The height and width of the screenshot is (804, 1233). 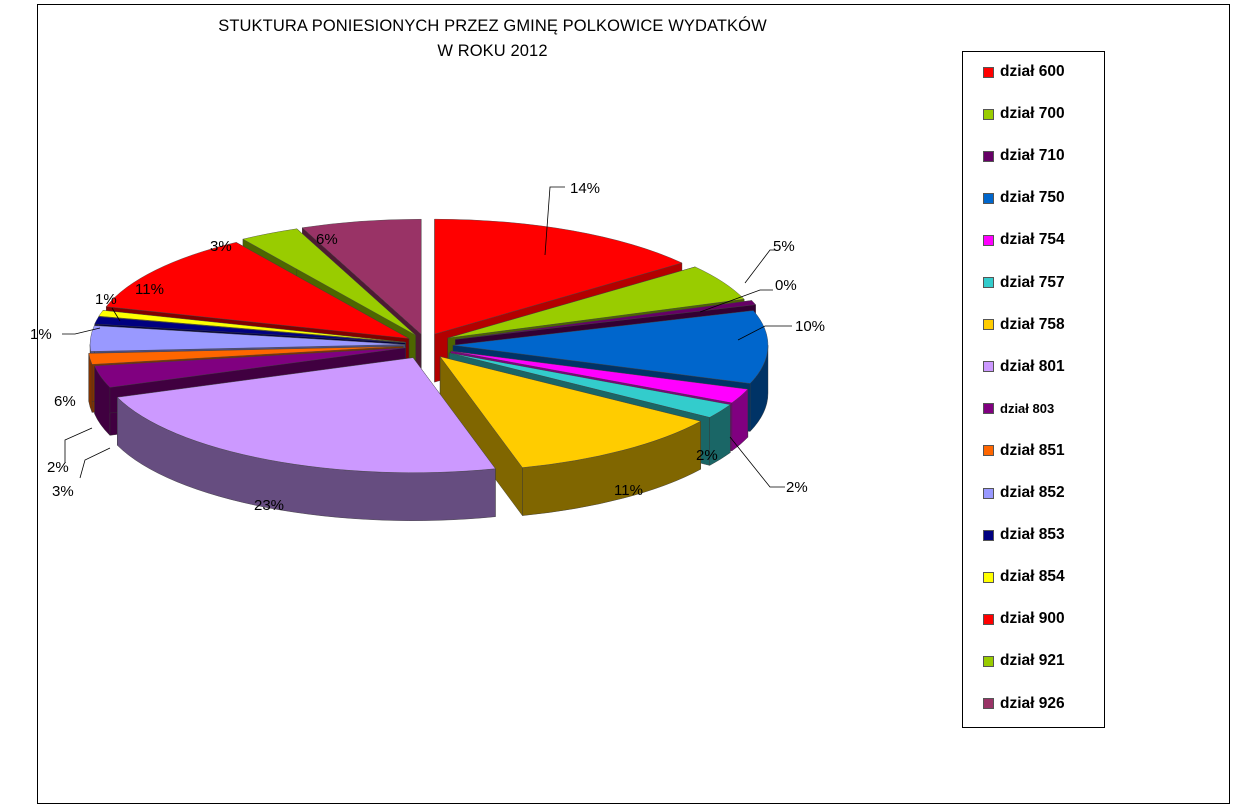 What do you see at coordinates (1032, 619) in the screenshot?
I see `legend-label: dział 900` at bounding box center [1032, 619].